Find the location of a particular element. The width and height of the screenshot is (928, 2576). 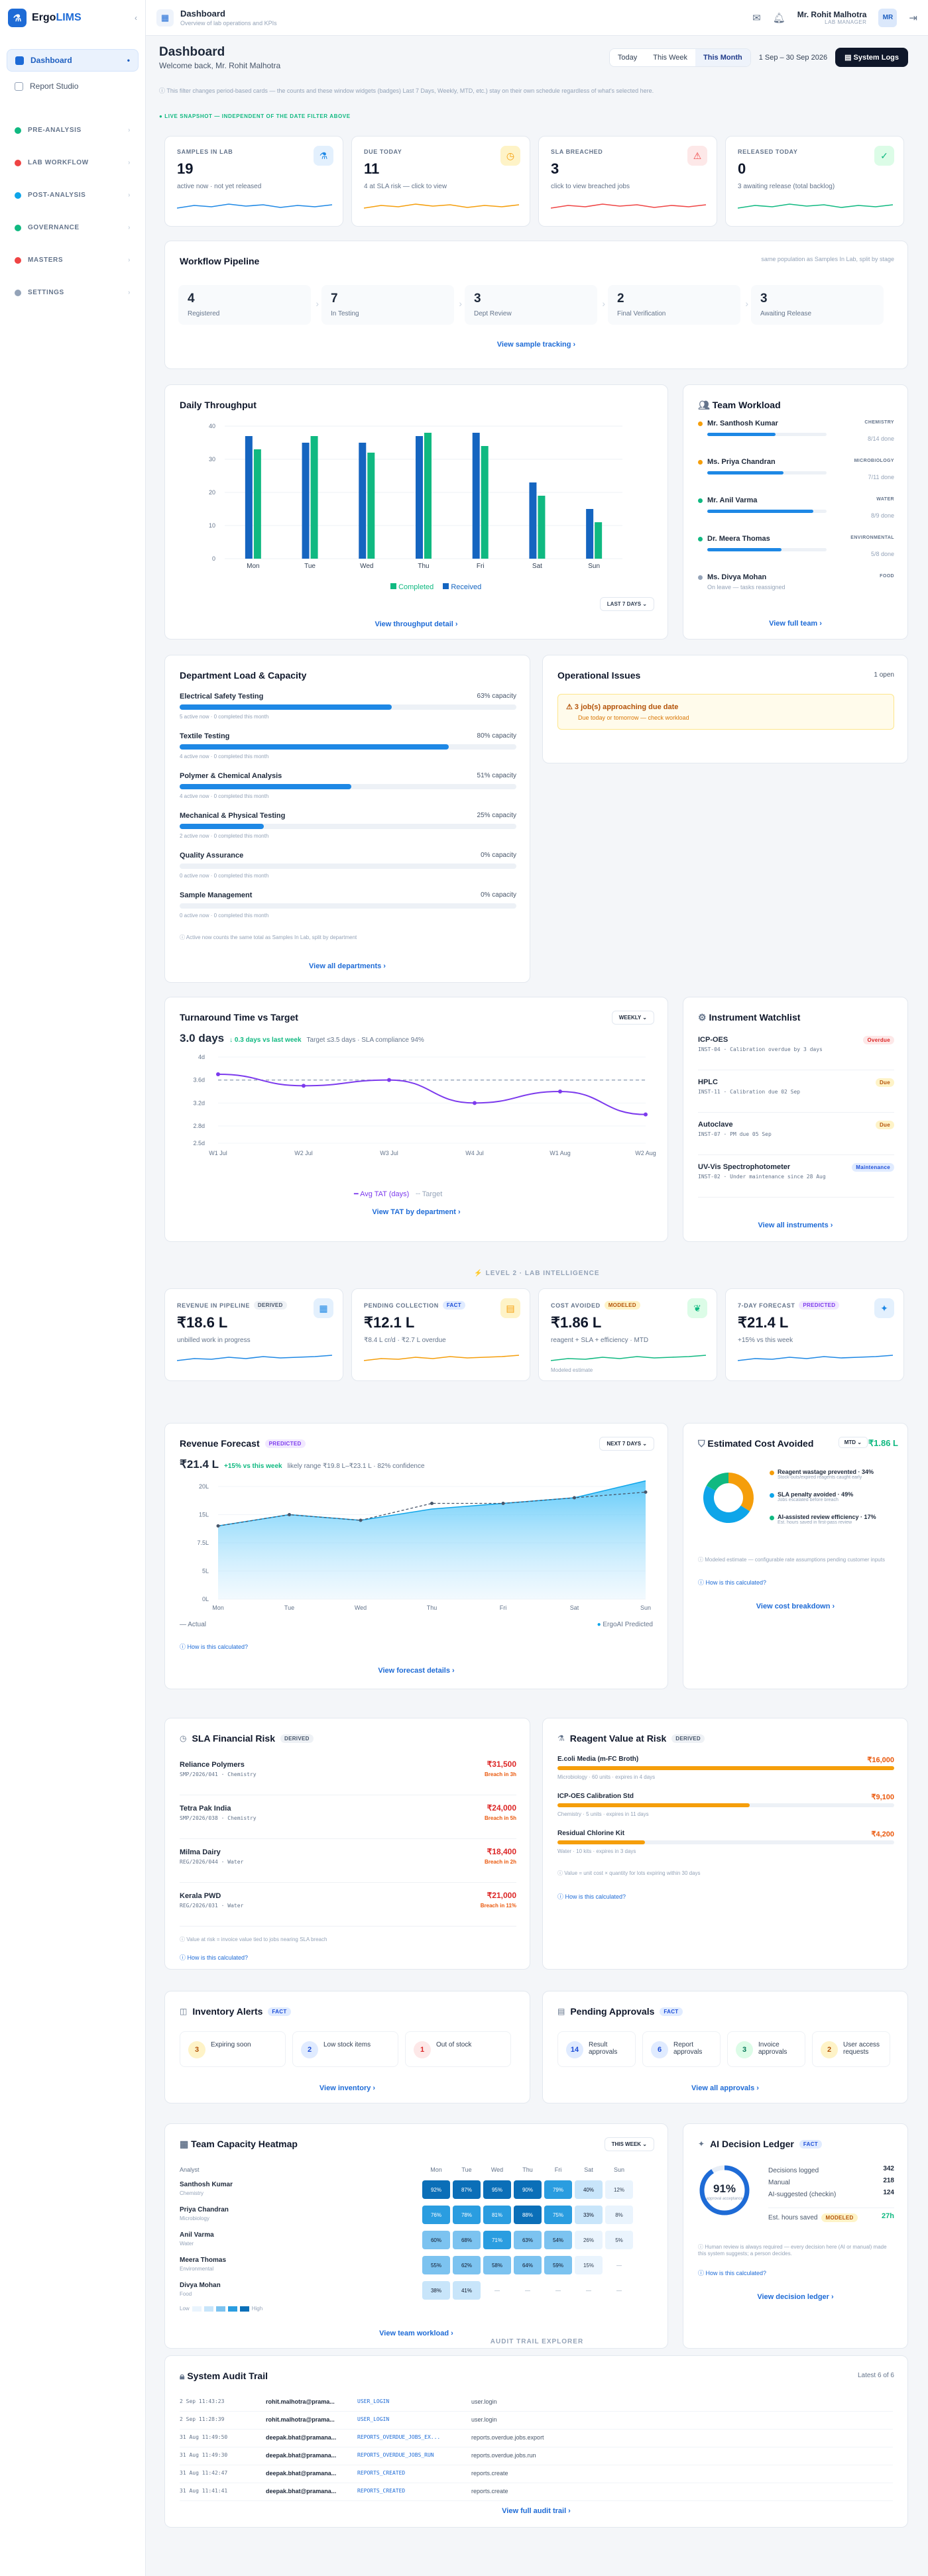

workload-row: Mr. Anil Varma WATER 8/9 done is located at coordinates (796, 513).